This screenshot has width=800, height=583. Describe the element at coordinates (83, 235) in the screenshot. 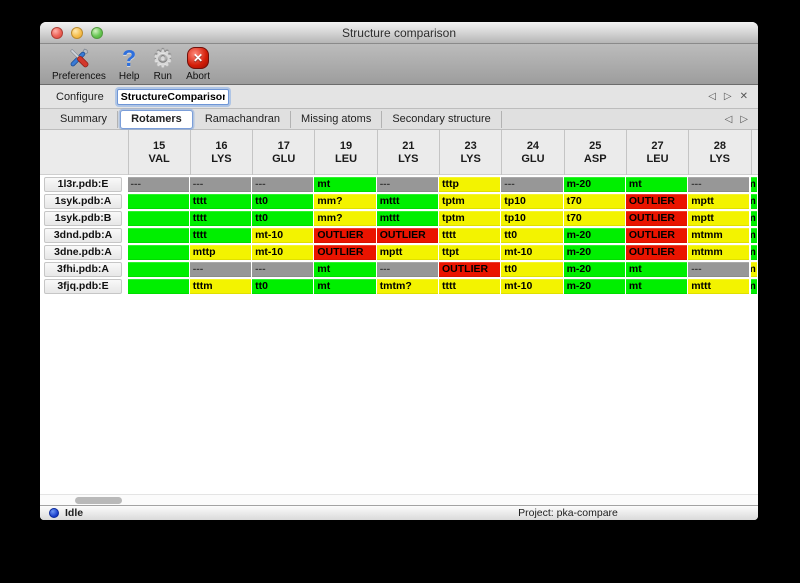

I see `row-label: 3dnd.pdb:A` at that location.